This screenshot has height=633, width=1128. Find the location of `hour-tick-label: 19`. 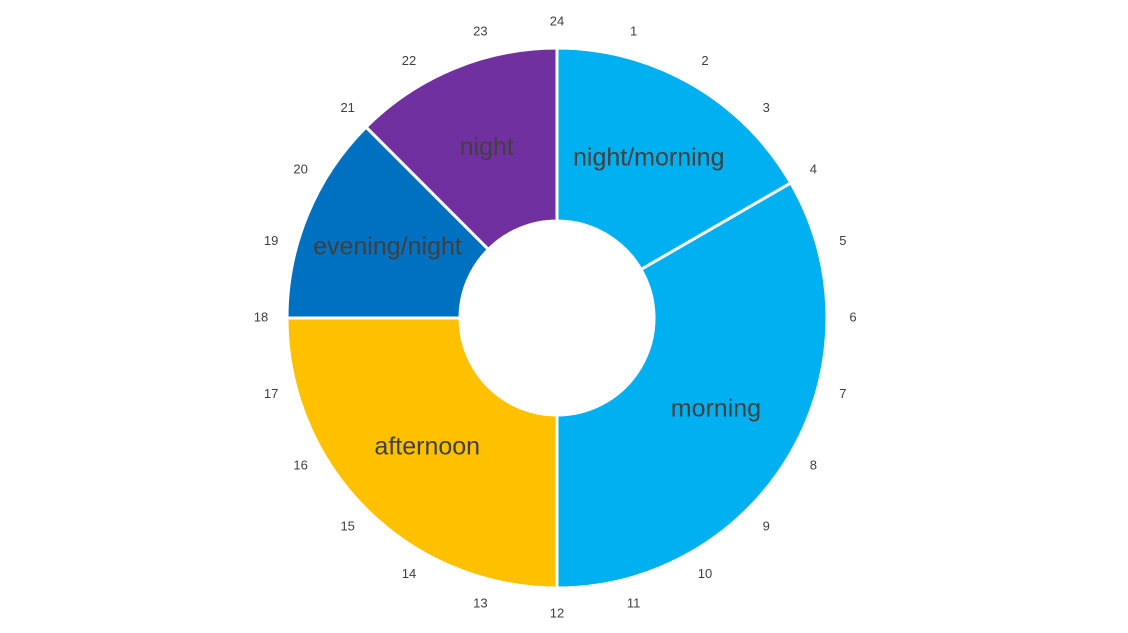

hour-tick-label: 19 is located at coordinates (271, 240).